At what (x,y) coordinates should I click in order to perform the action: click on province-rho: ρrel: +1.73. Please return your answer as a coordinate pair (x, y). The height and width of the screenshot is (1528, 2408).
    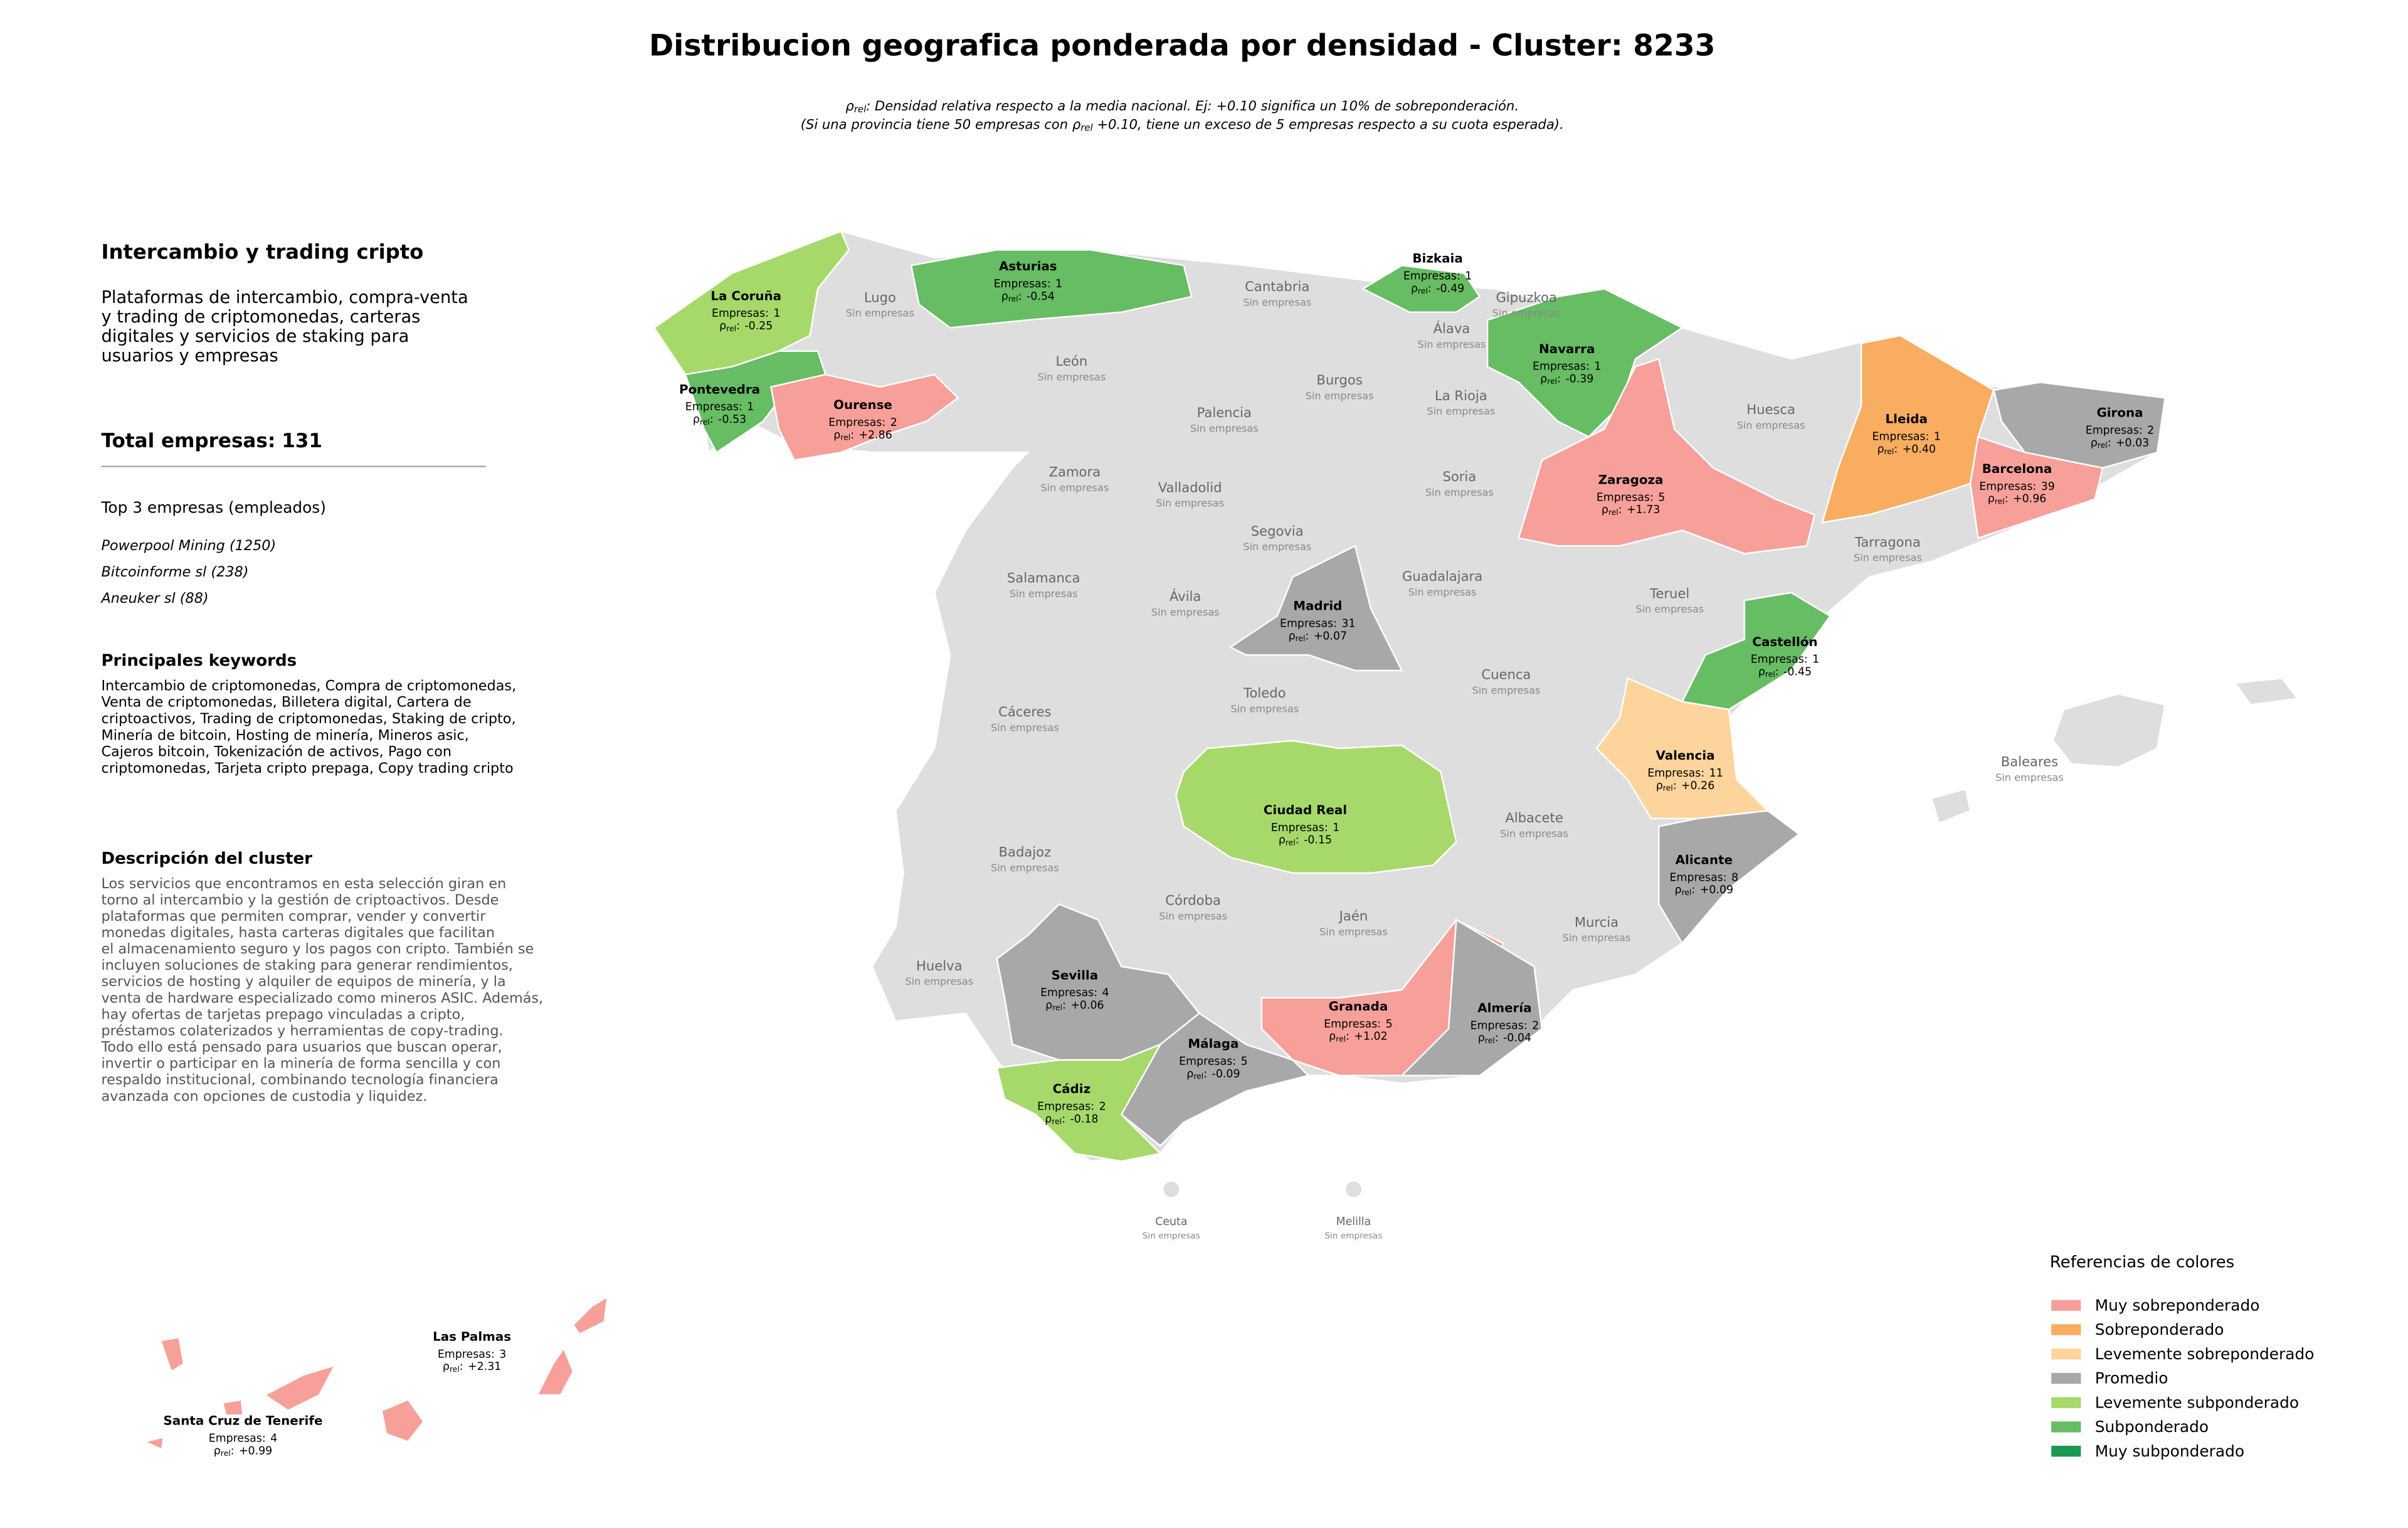
    Looking at the image, I should click on (1631, 510).